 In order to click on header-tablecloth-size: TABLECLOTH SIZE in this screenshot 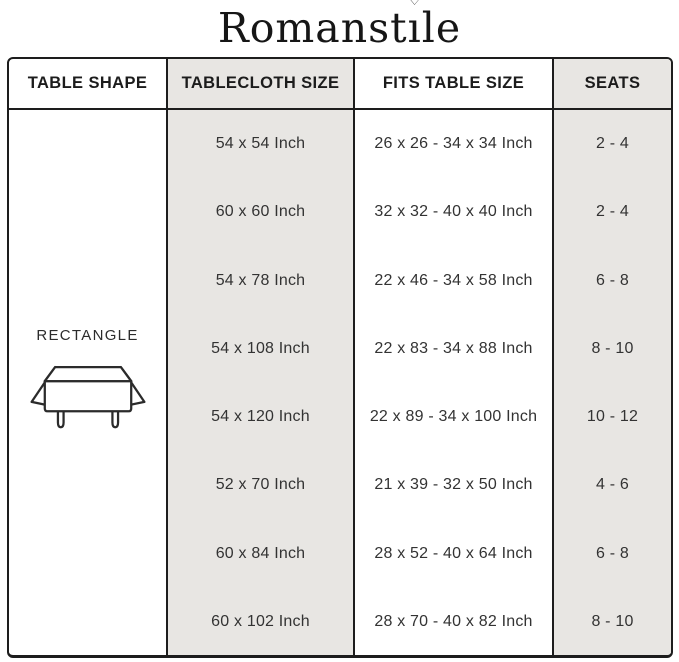, I will do `click(261, 84)`.